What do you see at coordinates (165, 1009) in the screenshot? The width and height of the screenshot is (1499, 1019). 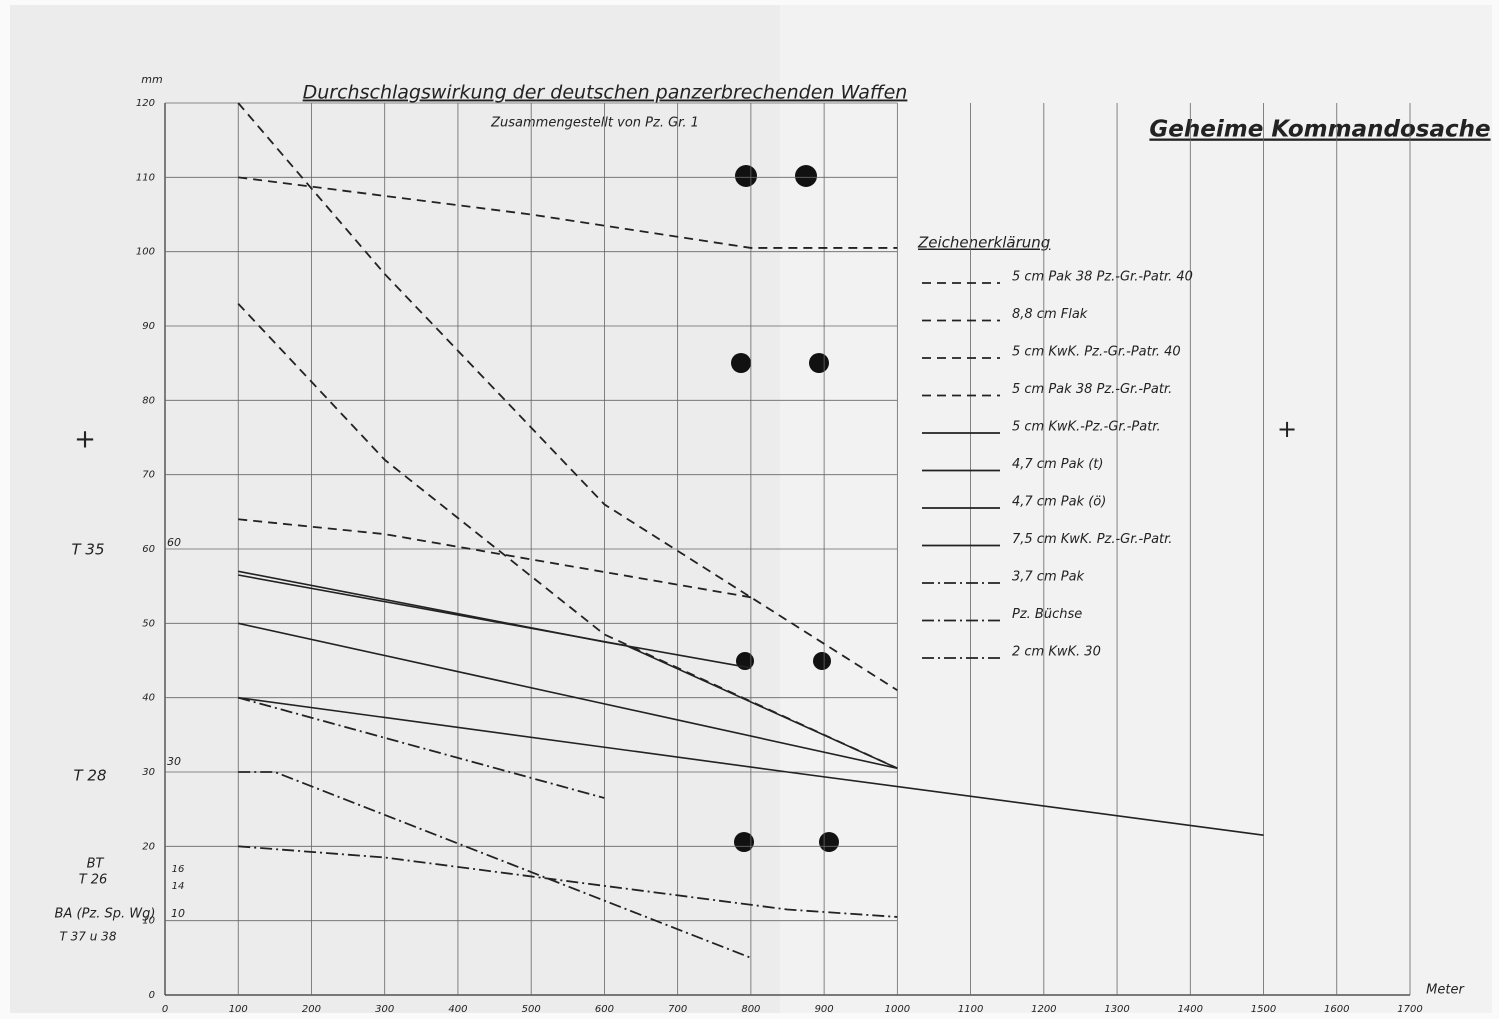 I see `x-tick-label: 0` at bounding box center [165, 1009].